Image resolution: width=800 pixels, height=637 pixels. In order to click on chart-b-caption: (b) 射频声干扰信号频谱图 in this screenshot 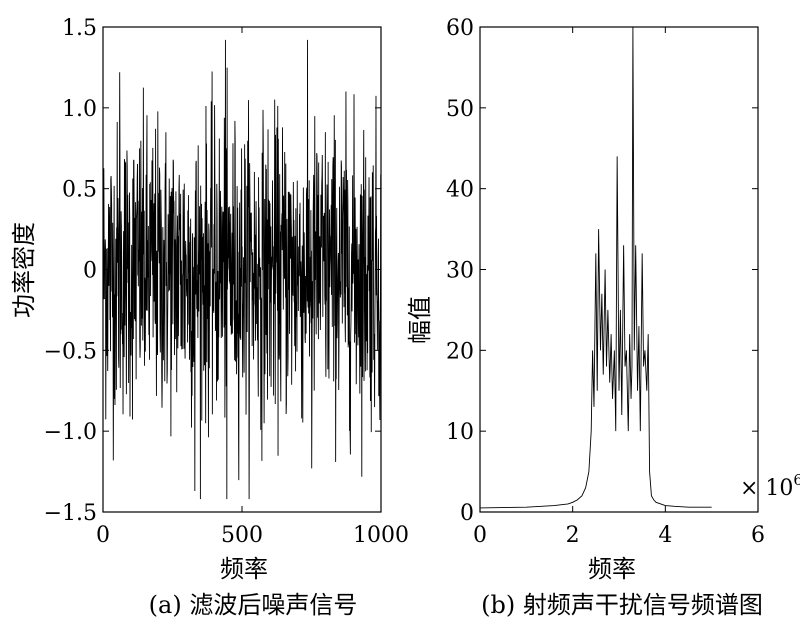, I will do `click(622, 605)`.